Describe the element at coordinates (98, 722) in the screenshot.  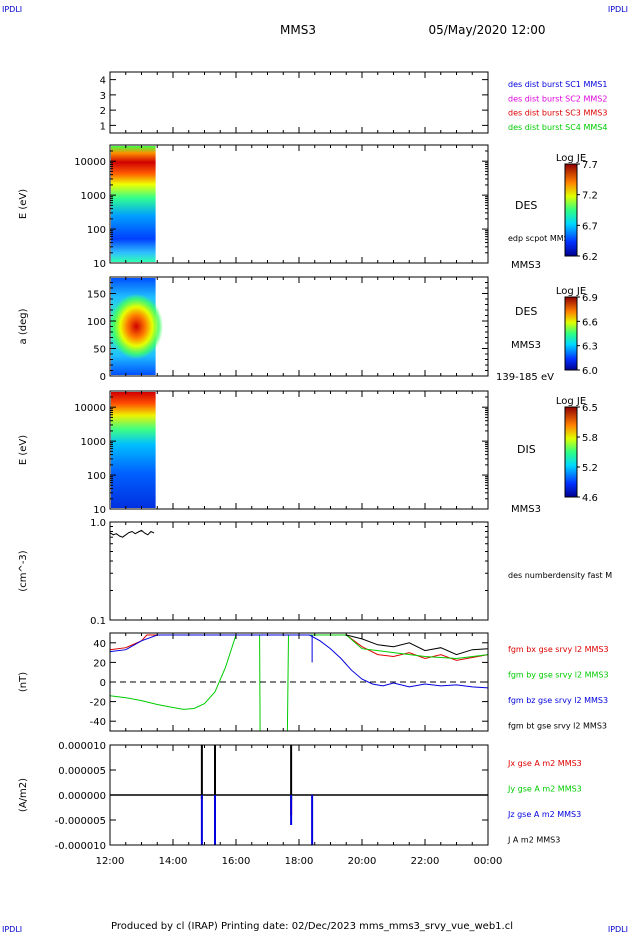
I see `y-tick-label: -40` at that location.